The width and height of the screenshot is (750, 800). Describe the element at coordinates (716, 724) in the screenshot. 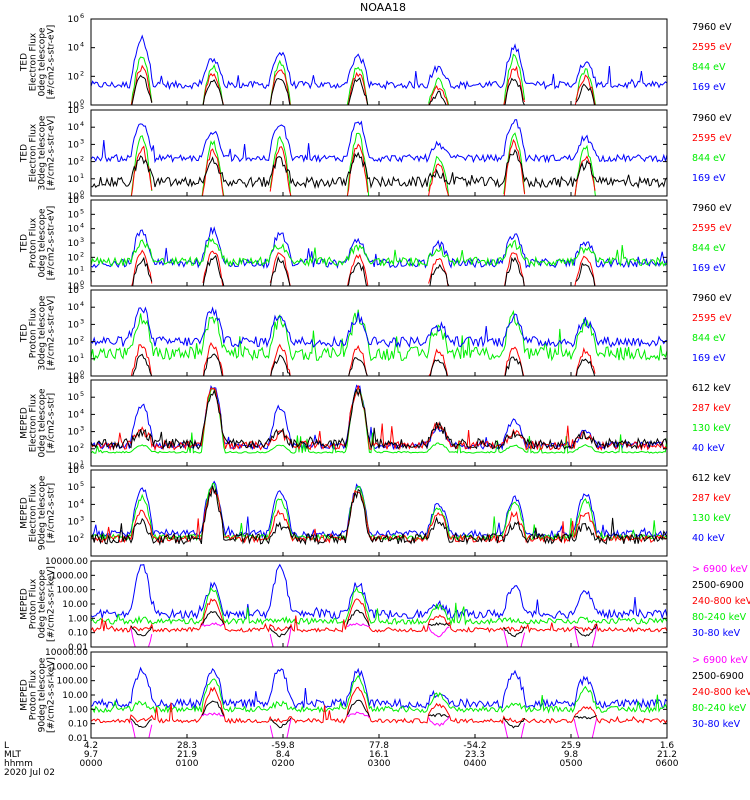

I see `legend-entry: 30-80 keV` at that location.